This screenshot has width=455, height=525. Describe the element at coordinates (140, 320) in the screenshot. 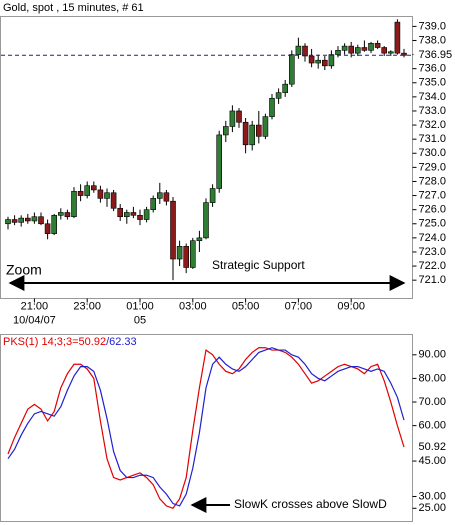

I see `date-label: 05` at that location.